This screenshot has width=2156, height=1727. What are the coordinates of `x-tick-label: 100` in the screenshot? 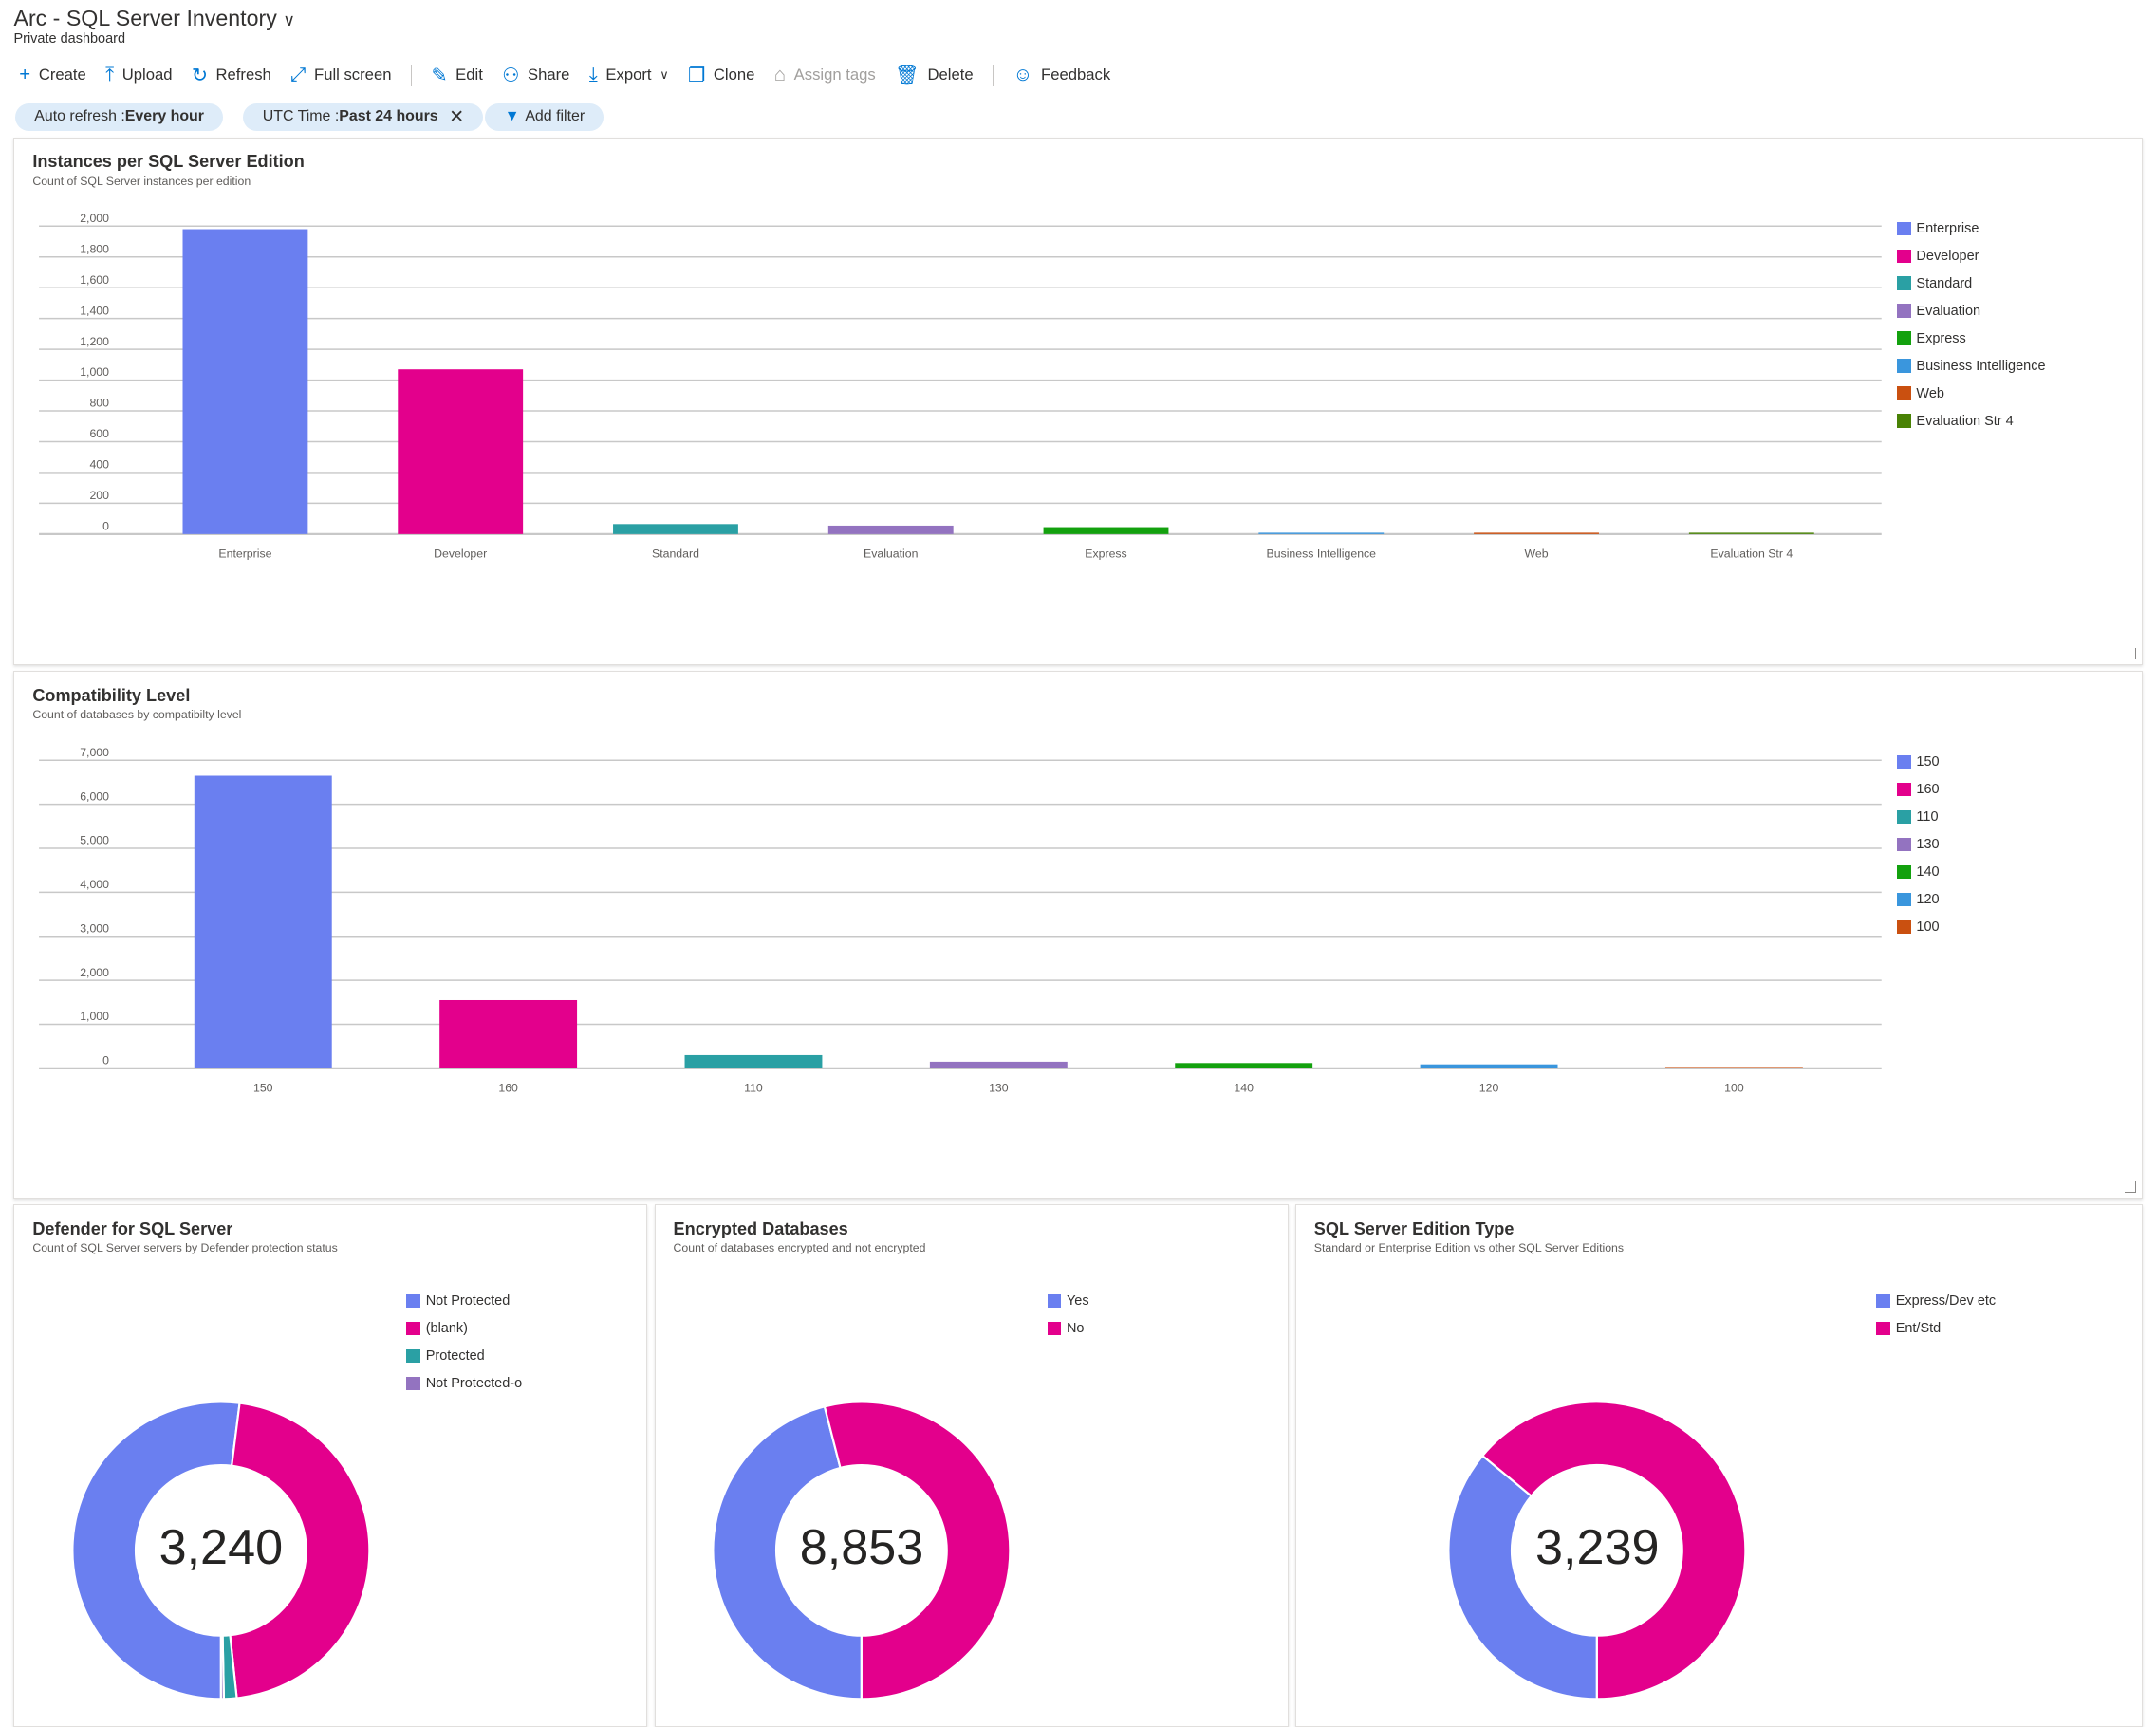 It's located at (1735, 1088).